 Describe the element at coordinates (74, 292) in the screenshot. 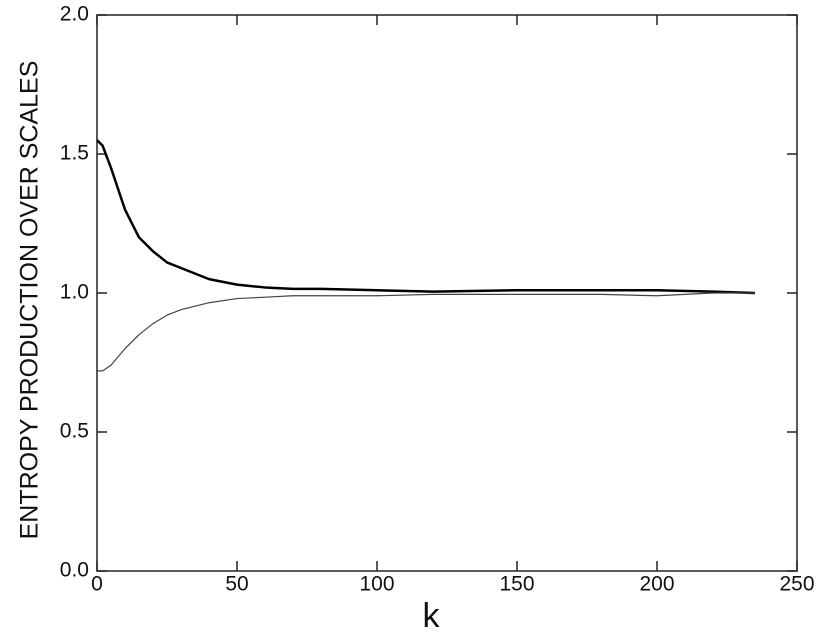

I see `y-tick-label: 1.0` at that location.